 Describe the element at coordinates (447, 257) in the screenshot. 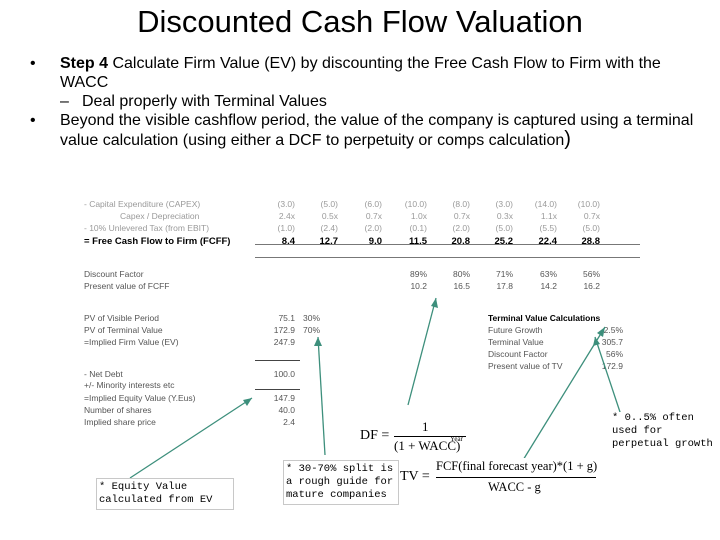

I see `fcff-bottom-rule` at that location.